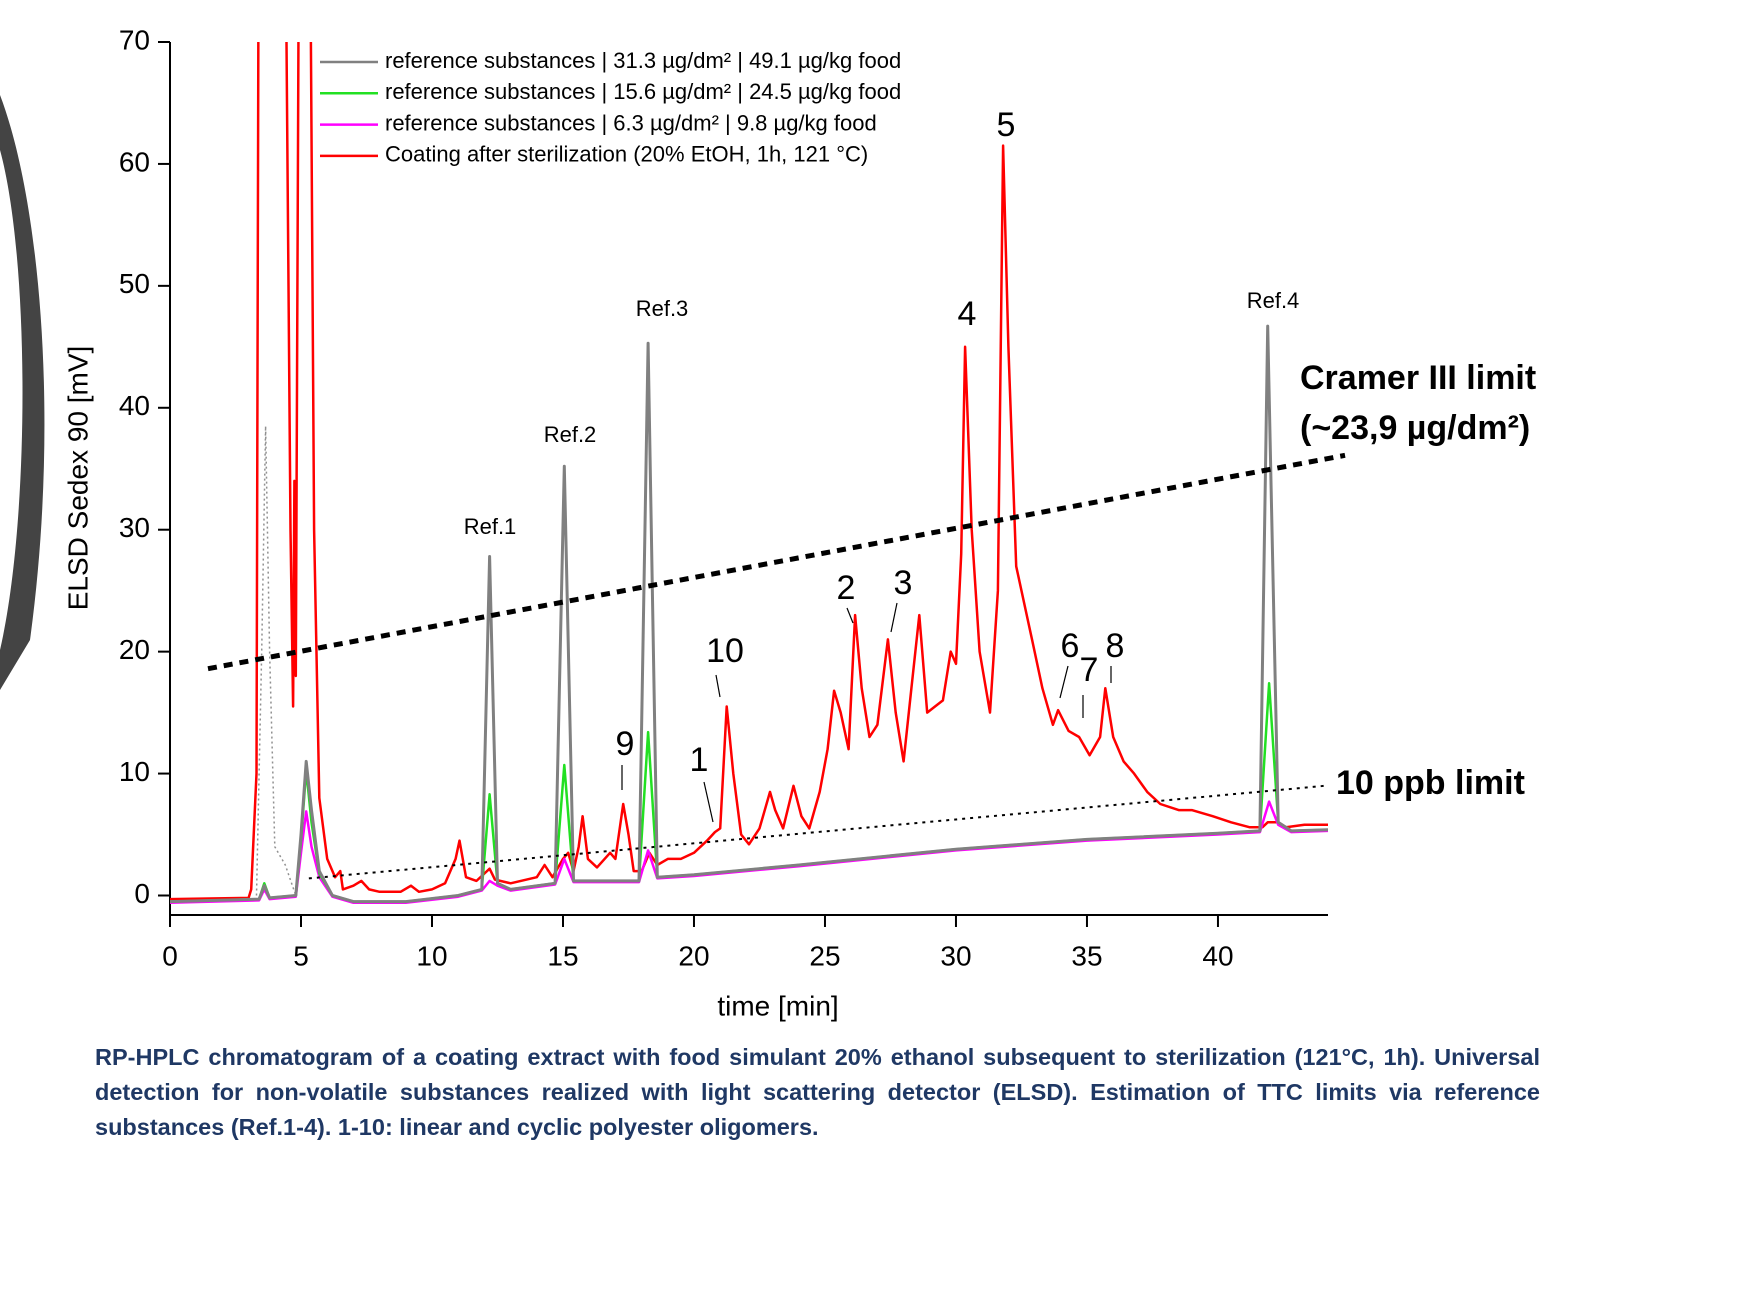 The image size is (1762, 1303). What do you see at coordinates (1217, 955) in the screenshot?
I see `x-tick-label: 40` at bounding box center [1217, 955].